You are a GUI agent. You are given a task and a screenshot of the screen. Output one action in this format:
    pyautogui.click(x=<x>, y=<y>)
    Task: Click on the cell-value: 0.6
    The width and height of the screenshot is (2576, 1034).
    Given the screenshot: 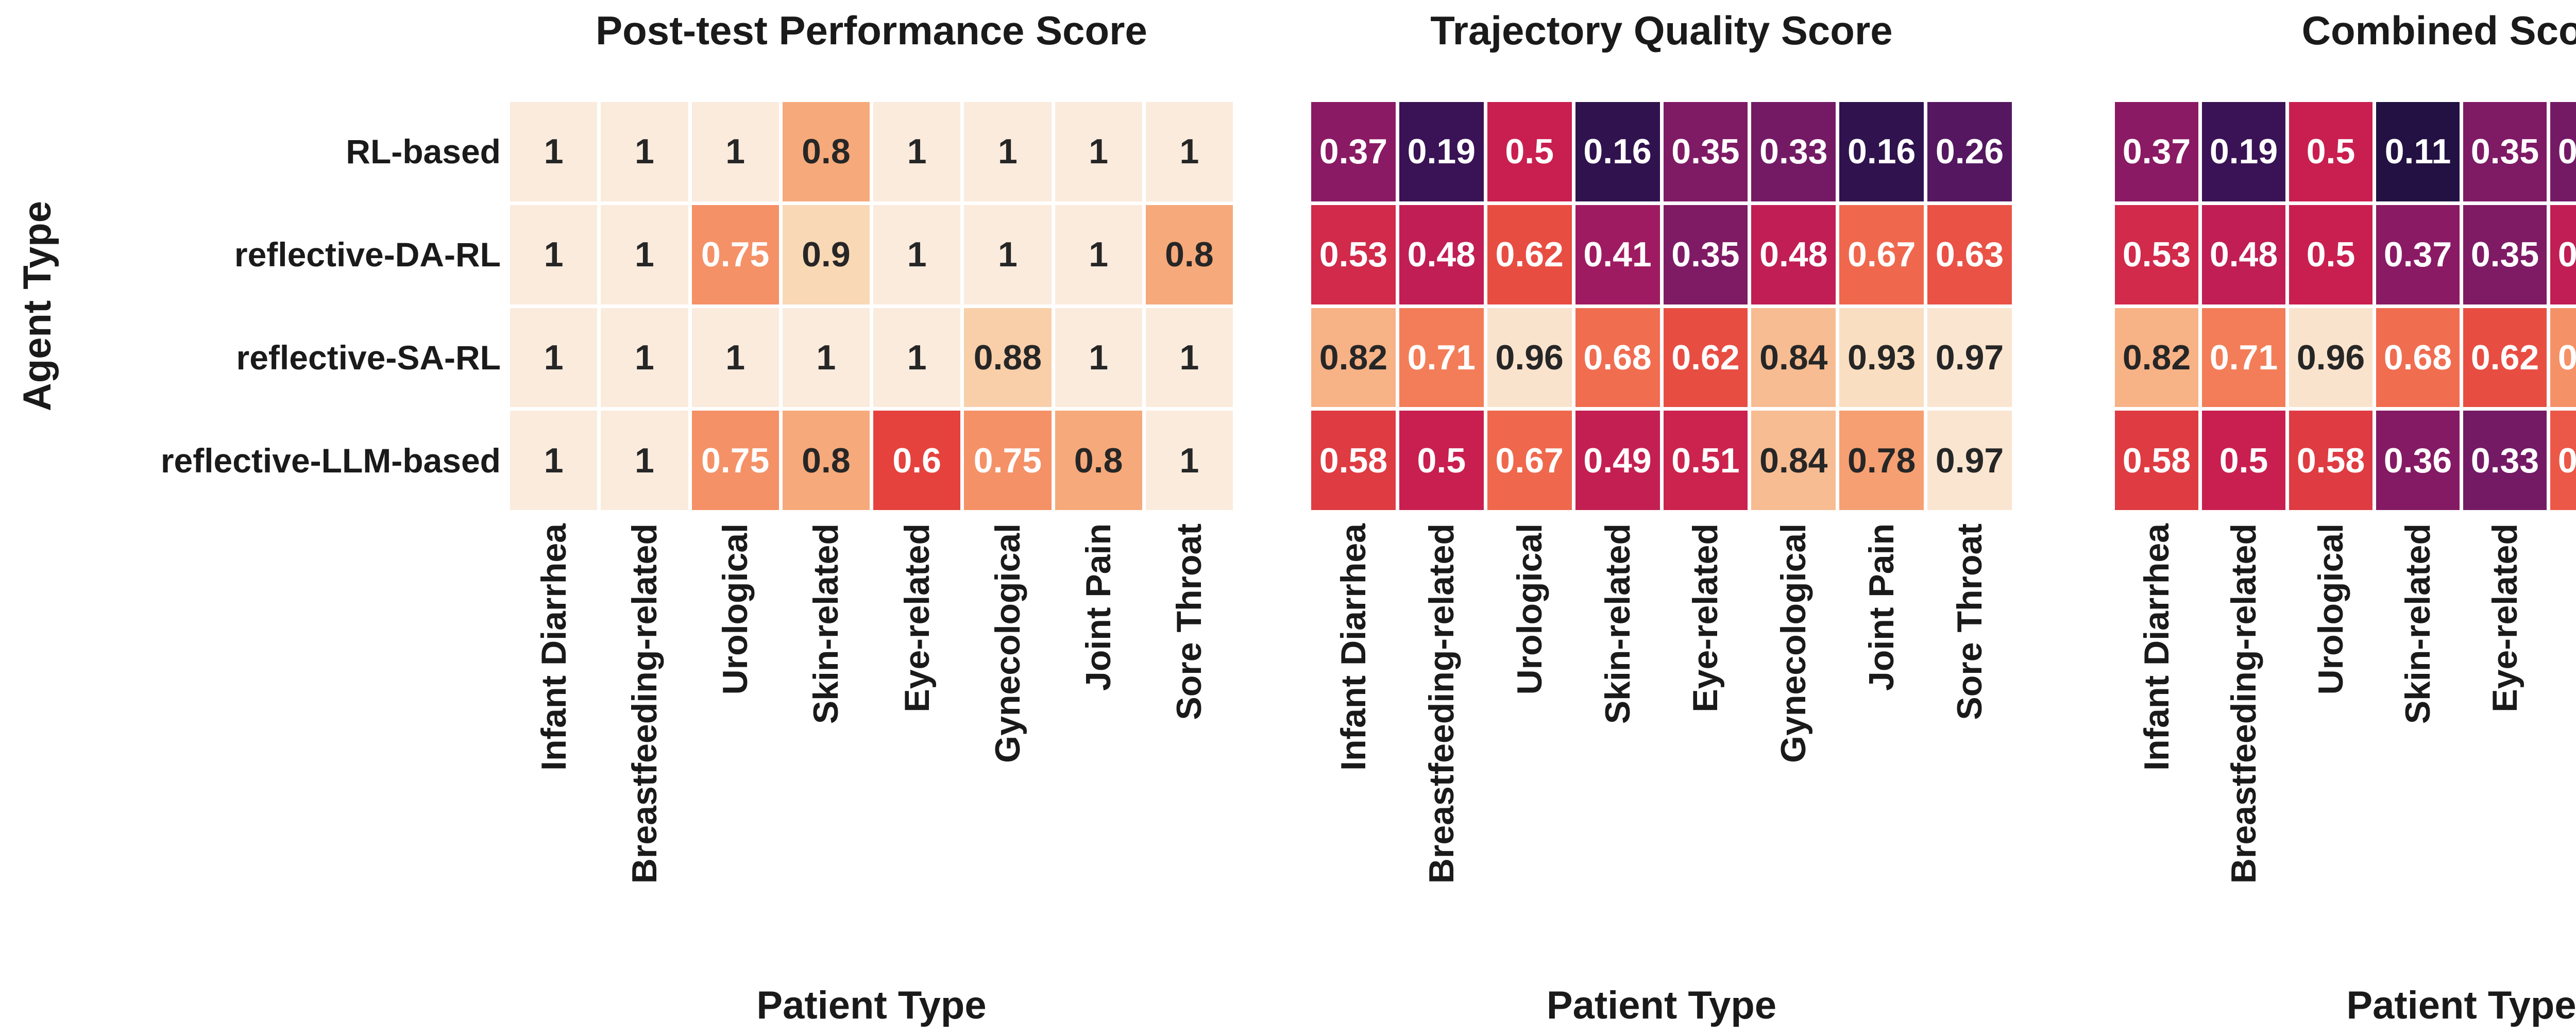 What is the action you would take?
    pyautogui.click(x=916, y=460)
    